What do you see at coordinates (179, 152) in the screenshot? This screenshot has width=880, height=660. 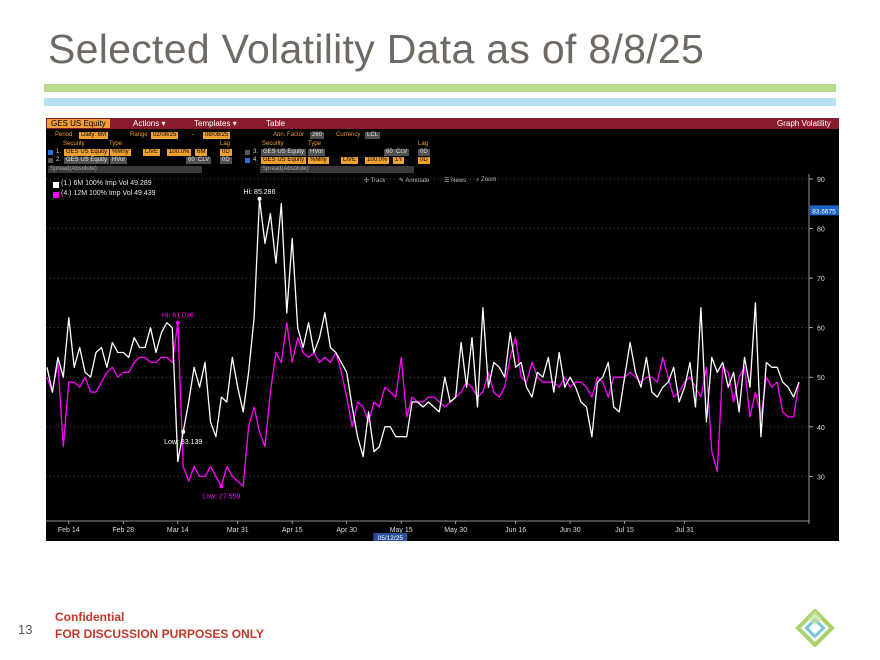 I see `row1-percent-input: 100.0%` at bounding box center [179, 152].